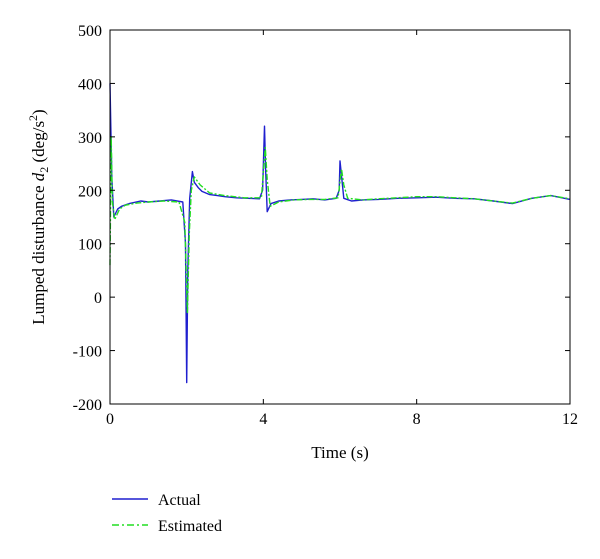  What do you see at coordinates (44, 170) in the screenshot?
I see `y-axis-title-subscript: 2` at bounding box center [44, 170].